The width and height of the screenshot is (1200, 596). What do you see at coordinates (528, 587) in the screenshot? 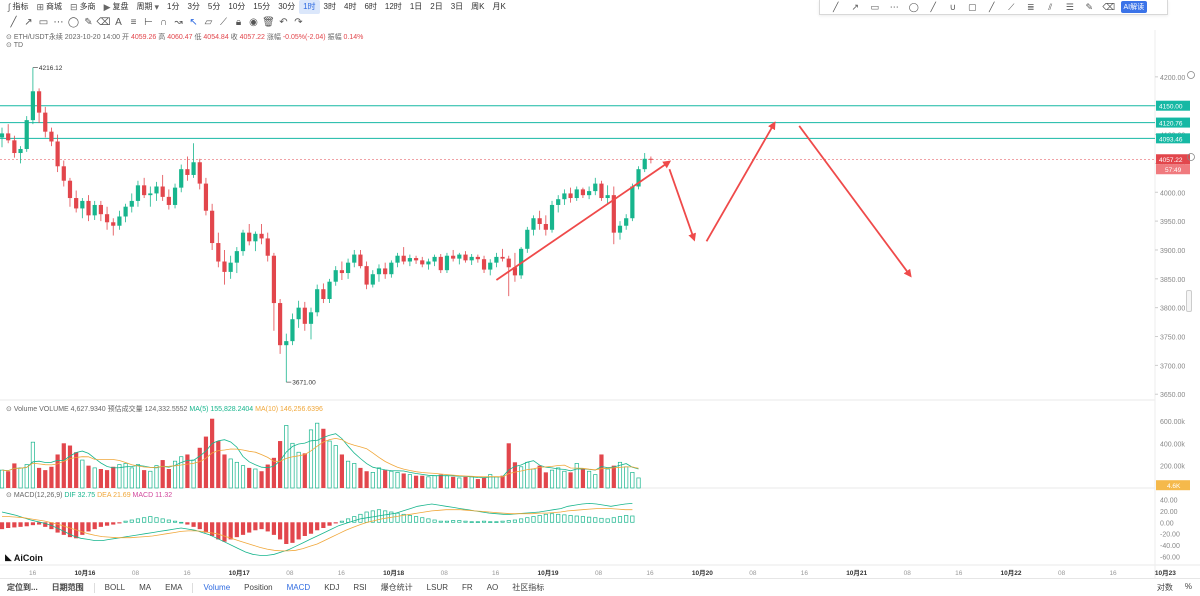
I see `indicator-14: 社区指标` at bounding box center [528, 587].